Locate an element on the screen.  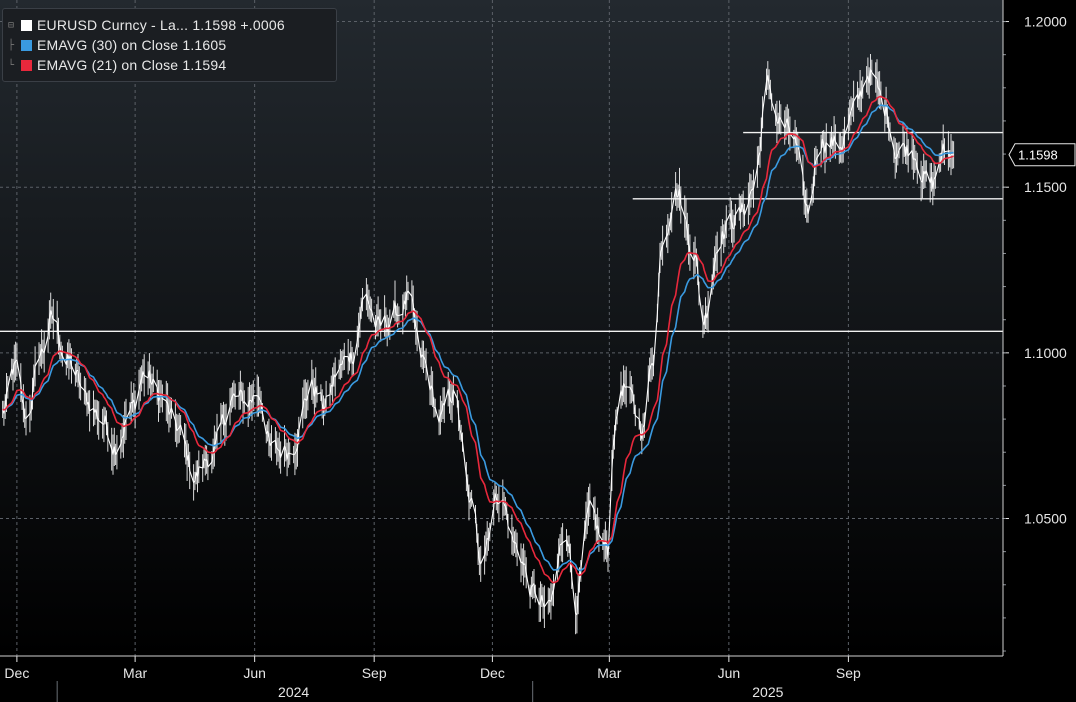
legend-label-price: EURUSD Curncy - La... 1.1598 +.0006 is located at coordinates (161, 25).